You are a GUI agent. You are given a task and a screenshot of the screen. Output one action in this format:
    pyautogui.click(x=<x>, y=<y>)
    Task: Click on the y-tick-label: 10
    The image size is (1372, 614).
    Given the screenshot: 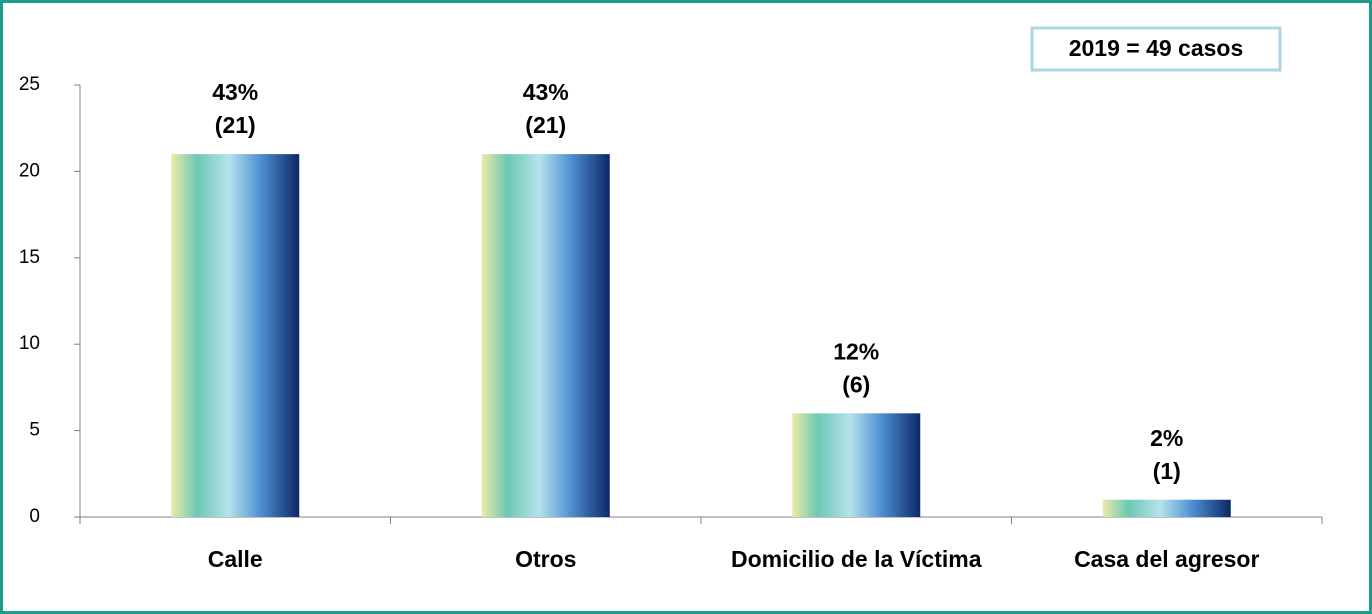 What is the action you would take?
    pyautogui.click(x=29, y=343)
    